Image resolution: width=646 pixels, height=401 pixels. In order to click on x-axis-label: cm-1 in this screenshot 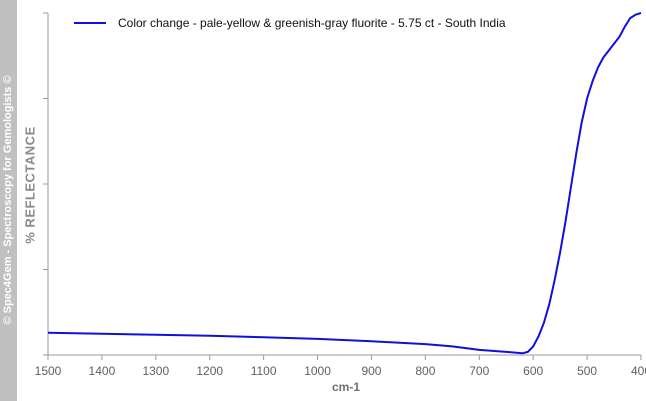, I will do `click(346, 387)`.